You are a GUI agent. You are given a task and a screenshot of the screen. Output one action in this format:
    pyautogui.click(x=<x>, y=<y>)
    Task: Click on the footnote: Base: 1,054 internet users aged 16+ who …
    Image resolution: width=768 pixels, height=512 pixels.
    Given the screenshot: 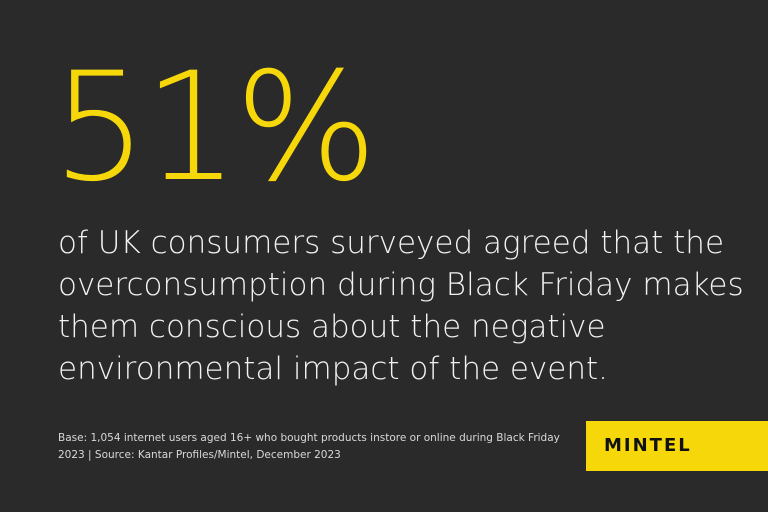 What is the action you would take?
    pyautogui.click(x=309, y=447)
    